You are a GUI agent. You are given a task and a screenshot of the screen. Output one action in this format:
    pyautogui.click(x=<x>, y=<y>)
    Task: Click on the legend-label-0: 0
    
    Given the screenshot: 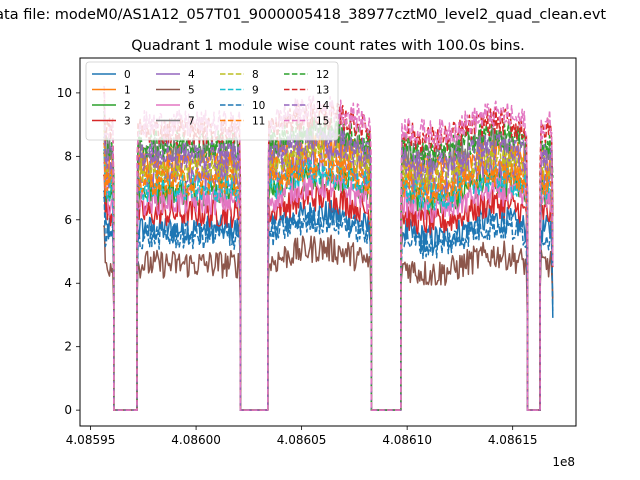 What is the action you would take?
    pyautogui.click(x=127, y=75)
    